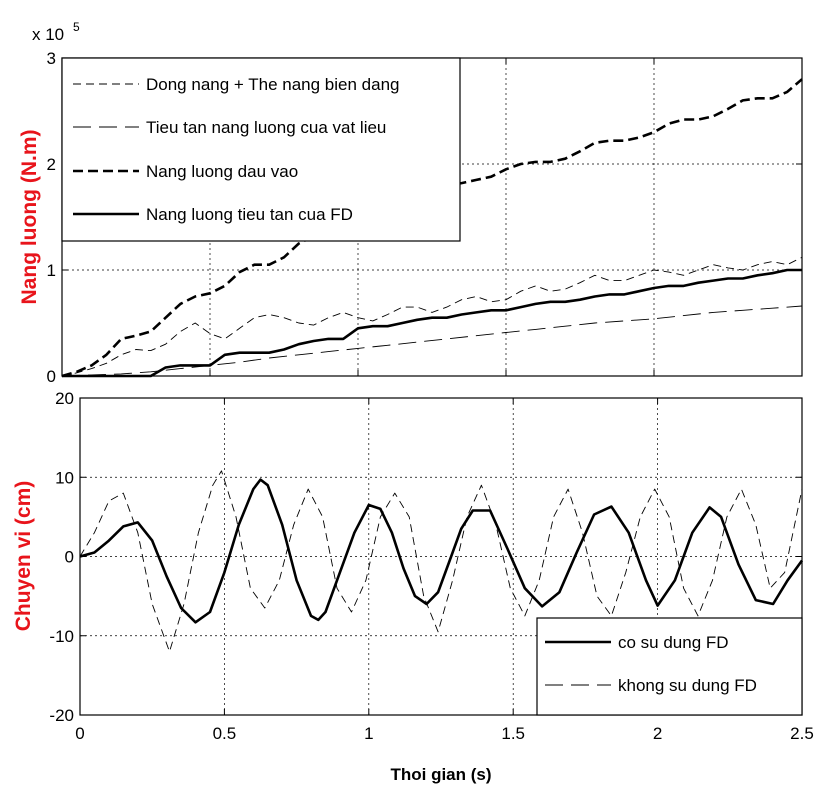  I want to click on energy-y-axis-label: Nang luong (N.m), so click(29, 217).